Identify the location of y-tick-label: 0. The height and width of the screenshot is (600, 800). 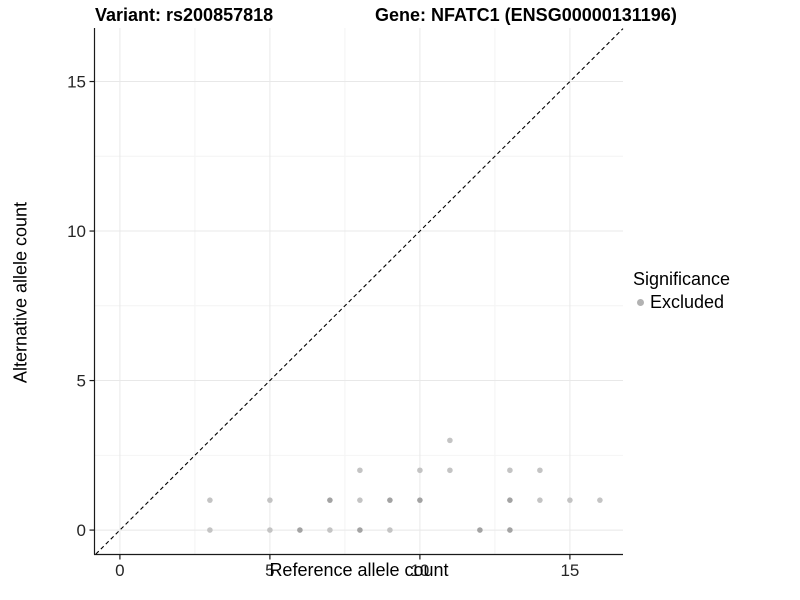
(81, 530).